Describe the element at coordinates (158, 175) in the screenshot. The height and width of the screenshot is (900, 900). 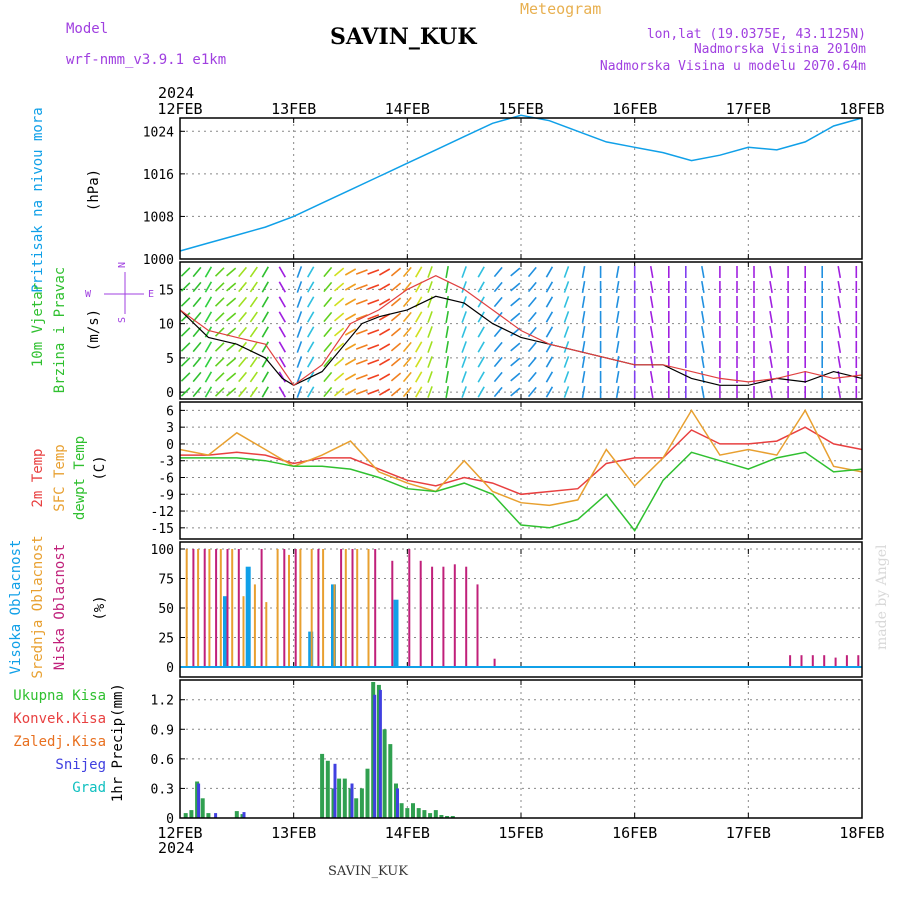
I see `y-tick-label: 1016` at that location.